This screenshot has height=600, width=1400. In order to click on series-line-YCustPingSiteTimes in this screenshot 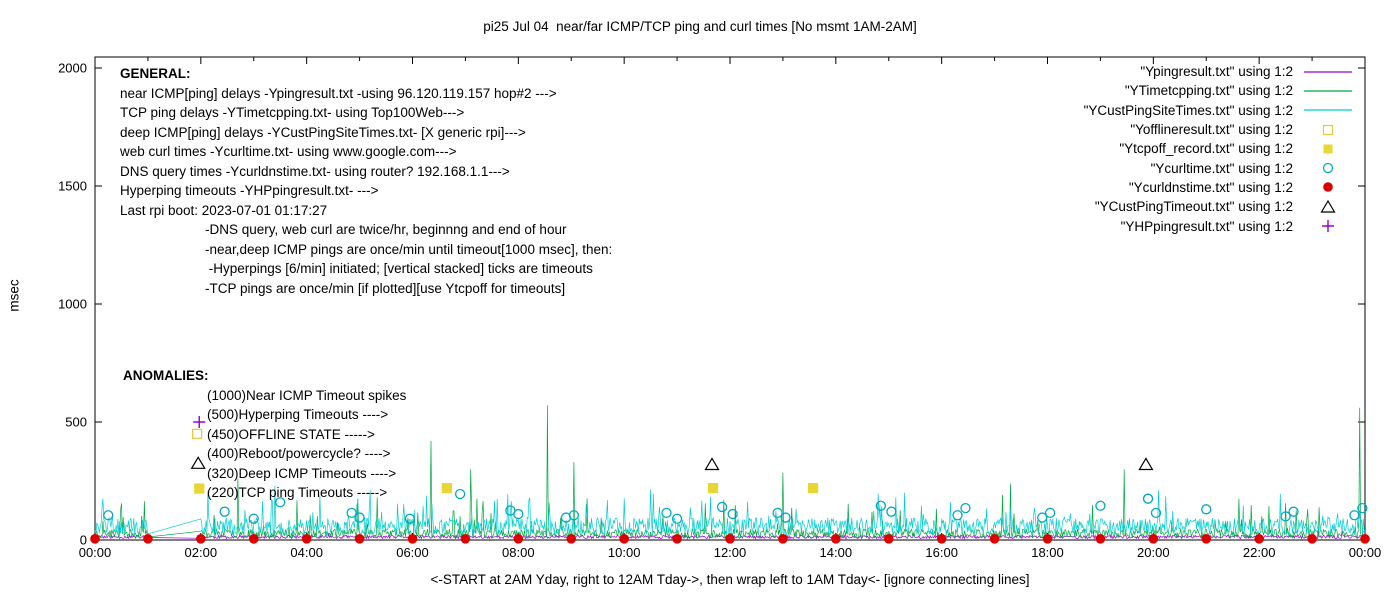, I will do `click(730, 510)`.